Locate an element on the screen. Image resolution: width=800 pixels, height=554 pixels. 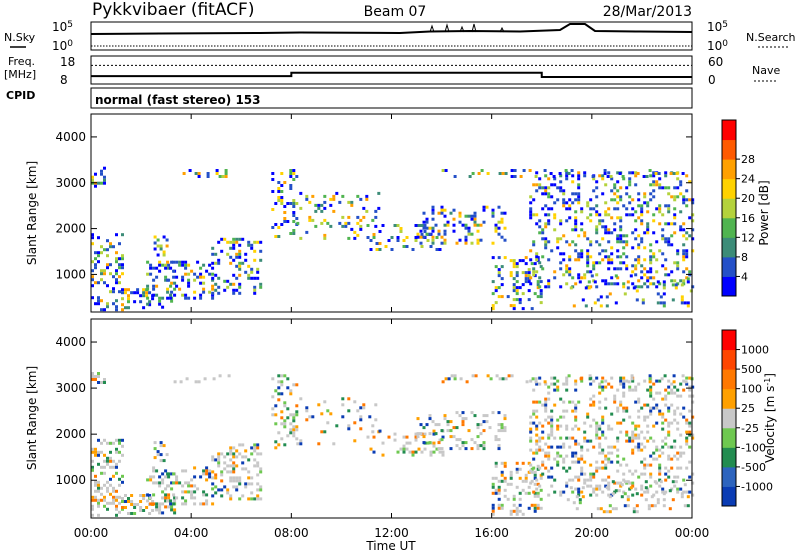
cpid-label: CPID is located at coordinates (20, 95).